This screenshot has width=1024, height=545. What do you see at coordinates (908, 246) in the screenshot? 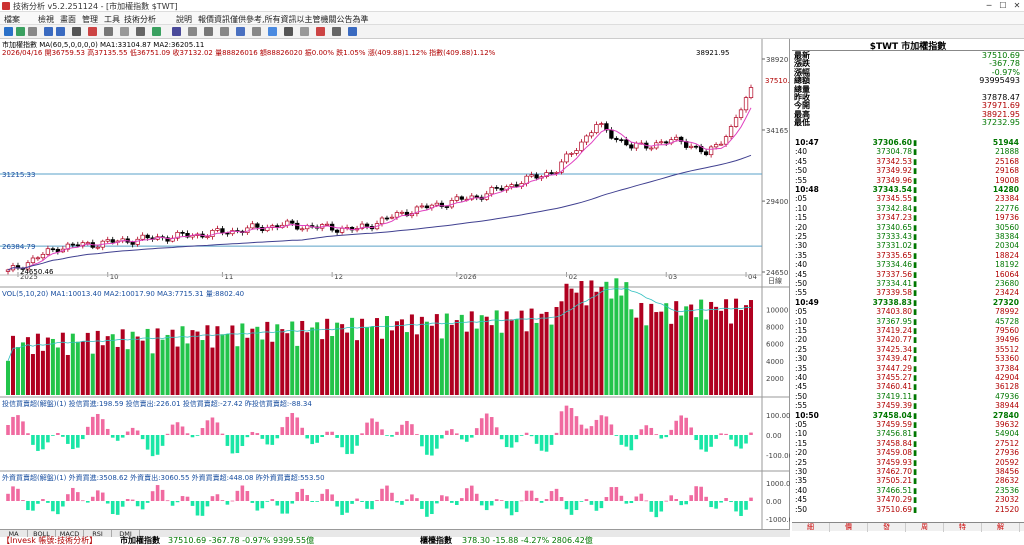
I see `tick-row: :30 37331.02 ▮ 20304` at bounding box center [908, 246].